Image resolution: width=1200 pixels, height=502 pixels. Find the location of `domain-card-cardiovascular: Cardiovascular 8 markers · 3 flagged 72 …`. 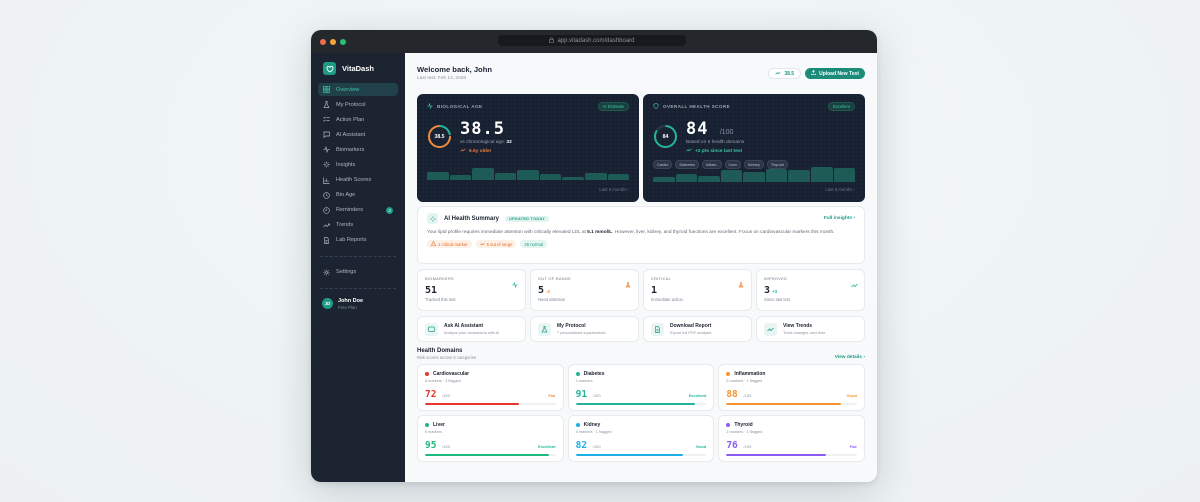

domain-card-cardiovascular: Cardiovascular 8 markers · 3 flagged 72 … is located at coordinates (490, 387).